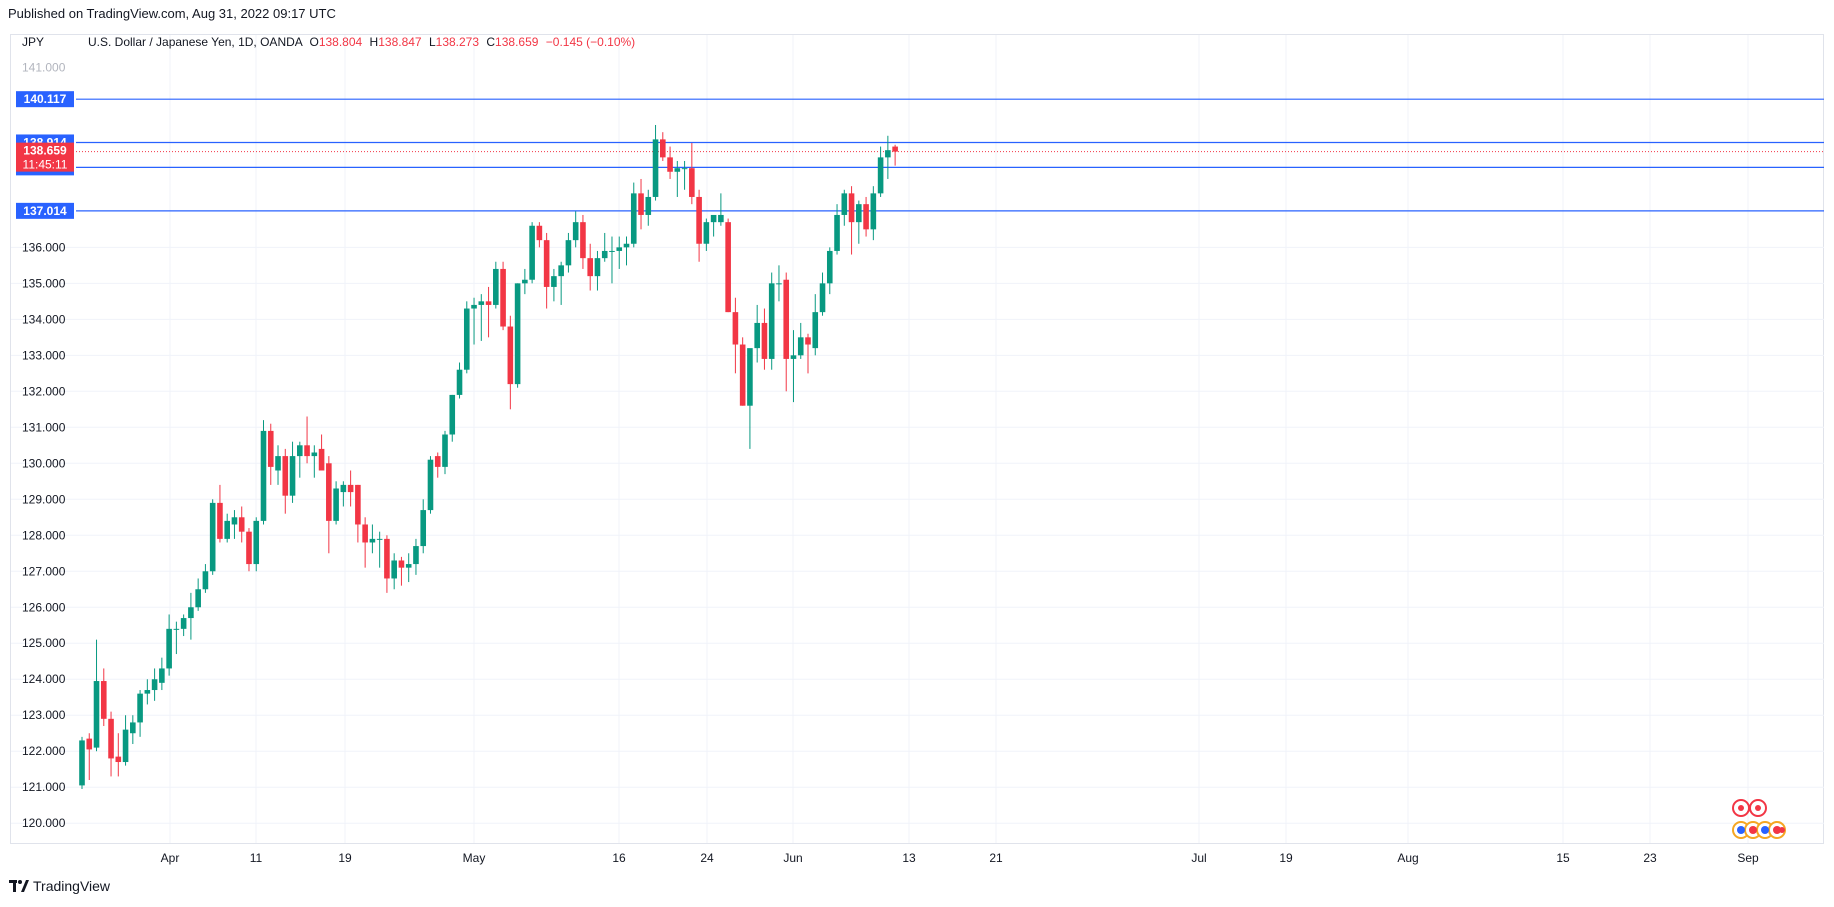 Image resolution: width=1834 pixels, height=907 pixels. I want to click on tradingview-brand: TradingView, so click(59, 886).